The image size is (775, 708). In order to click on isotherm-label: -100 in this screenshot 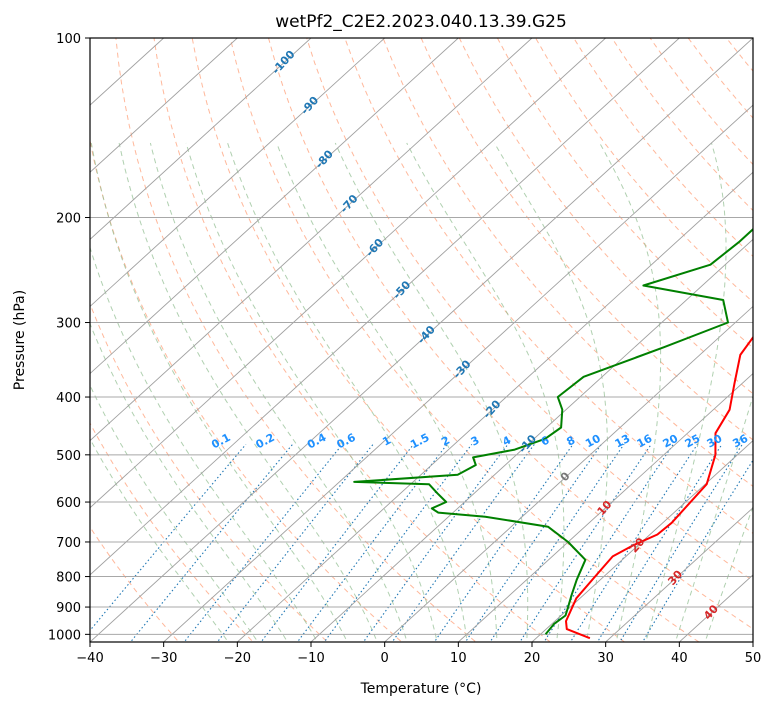, I will do `click(283, 62)`.